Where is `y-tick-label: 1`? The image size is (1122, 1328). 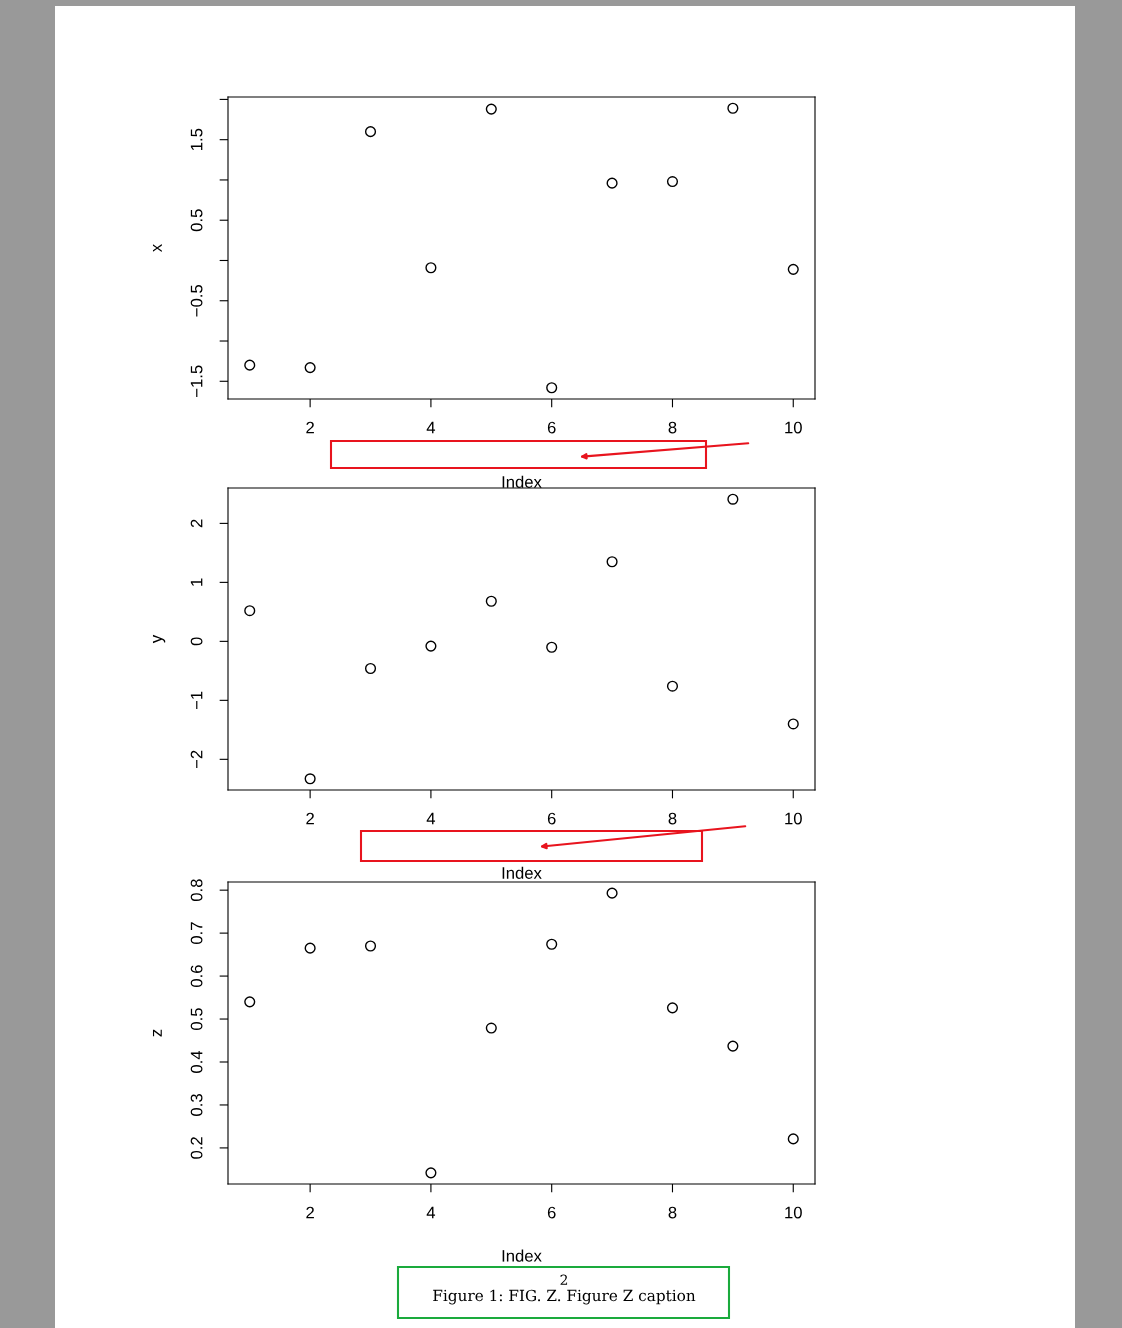
y-tick-label: 1 is located at coordinates (196, 582).